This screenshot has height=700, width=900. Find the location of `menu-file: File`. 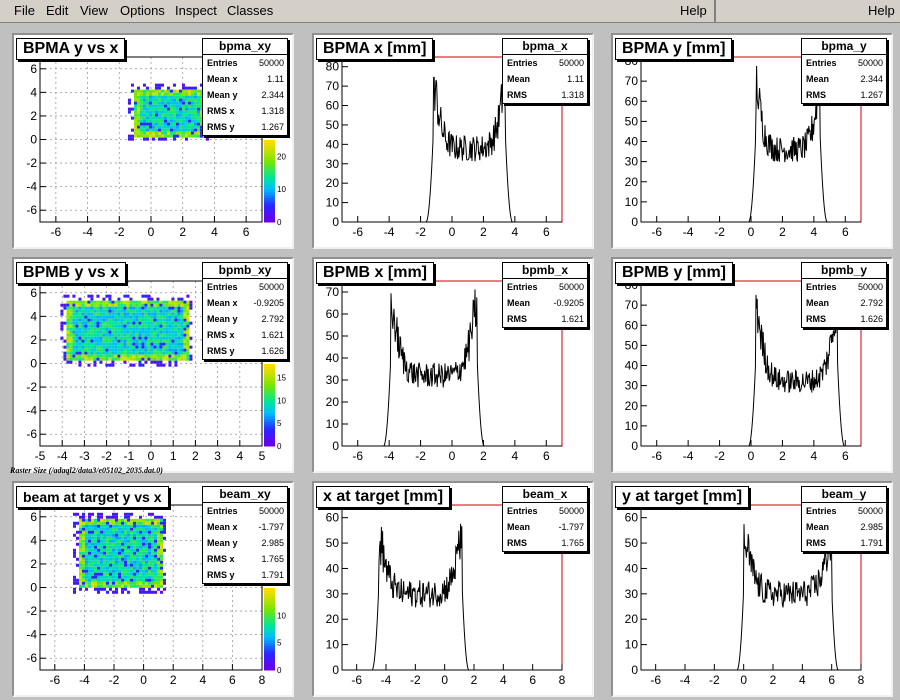

menu-file: File is located at coordinates (24, 10).